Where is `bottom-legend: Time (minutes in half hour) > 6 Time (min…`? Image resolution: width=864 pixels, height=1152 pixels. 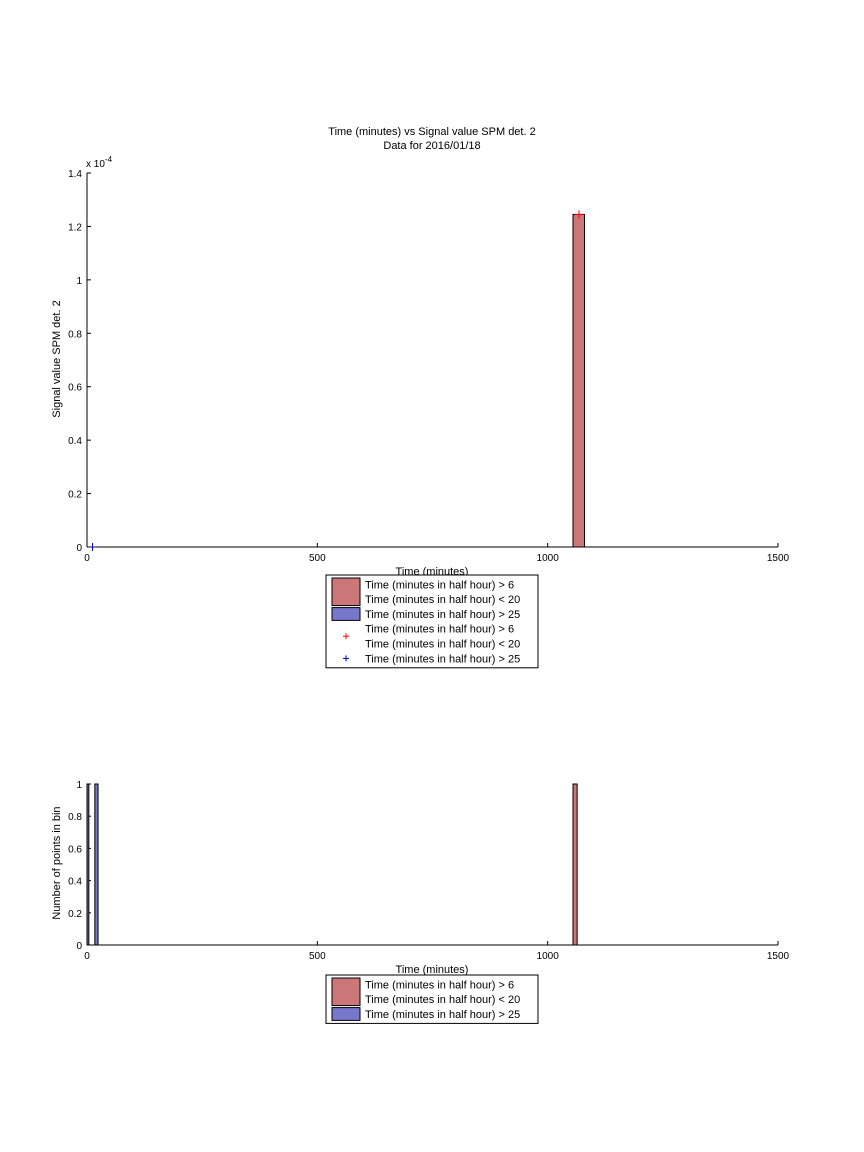 bottom-legend: Time (minutes in half hour) > 6 Time (min… is located at coordinates (432, 999).